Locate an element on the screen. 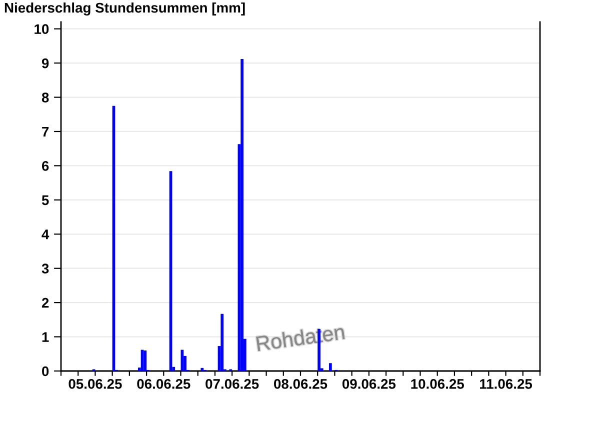  x-tick-label: 05.06.25 is located at coordinates (95, 384).